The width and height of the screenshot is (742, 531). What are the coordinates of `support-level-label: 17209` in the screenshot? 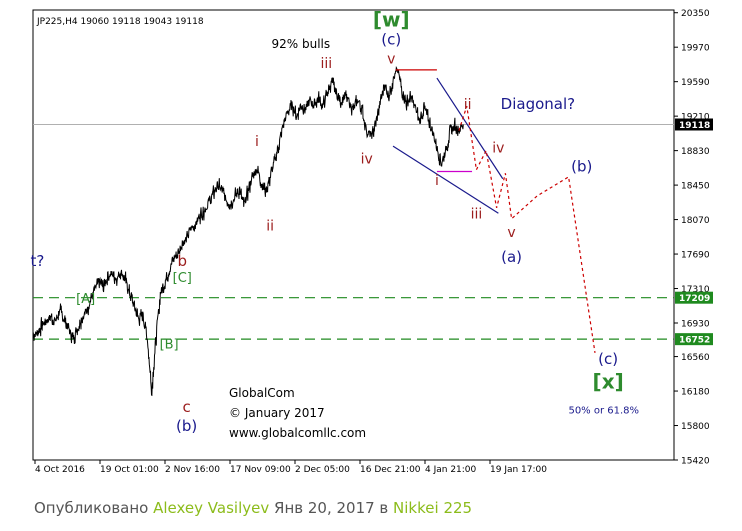 It's located at (694, 299).